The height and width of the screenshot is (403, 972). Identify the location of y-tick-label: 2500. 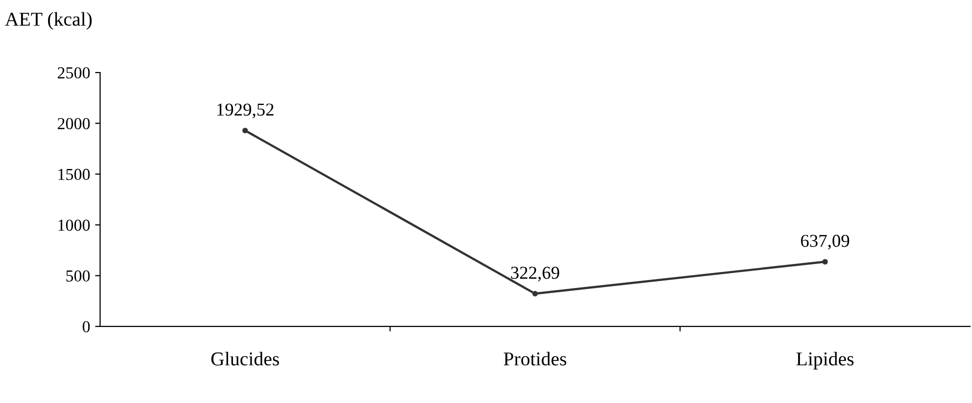
(74, 72).